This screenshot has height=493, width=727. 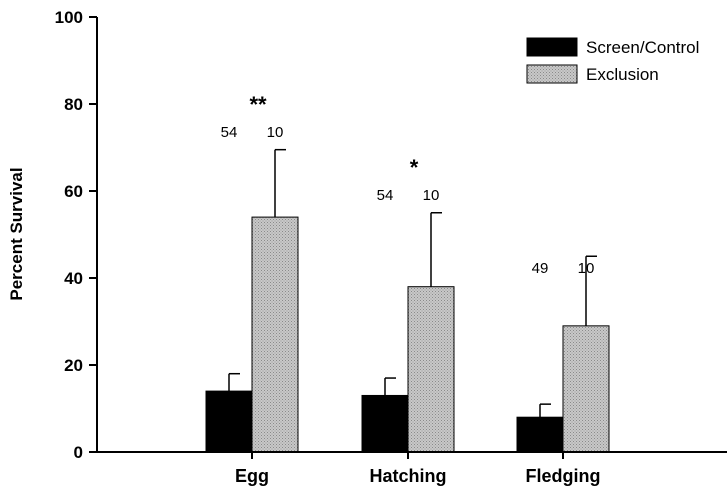 What do you see at coordinates (333, 136) in the screenshot?
I see `significance-labels: ***` at bounding box center [333, 136].